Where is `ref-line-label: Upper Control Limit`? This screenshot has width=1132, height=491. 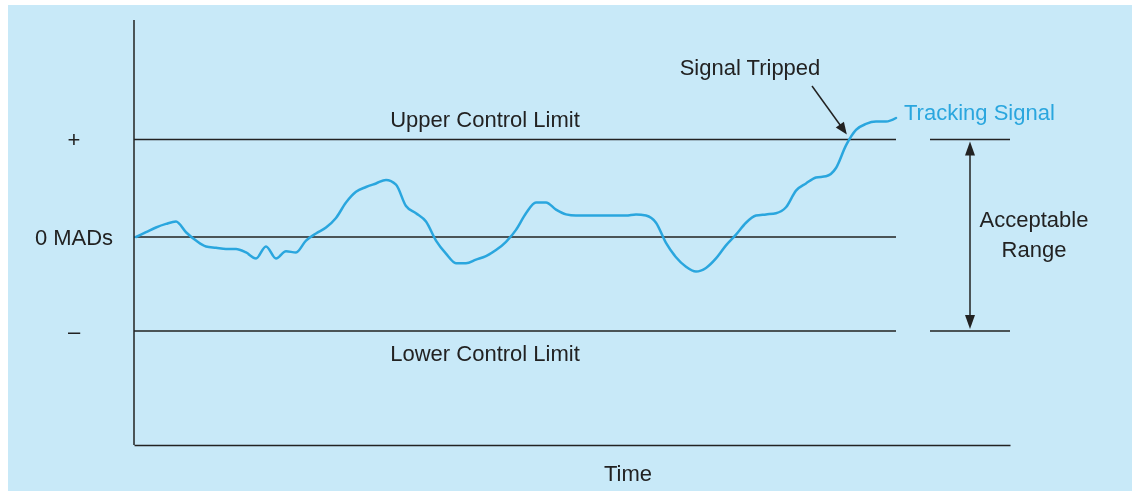 ref-line-label: Upper Control Limit is located at coordinates (485, 120).